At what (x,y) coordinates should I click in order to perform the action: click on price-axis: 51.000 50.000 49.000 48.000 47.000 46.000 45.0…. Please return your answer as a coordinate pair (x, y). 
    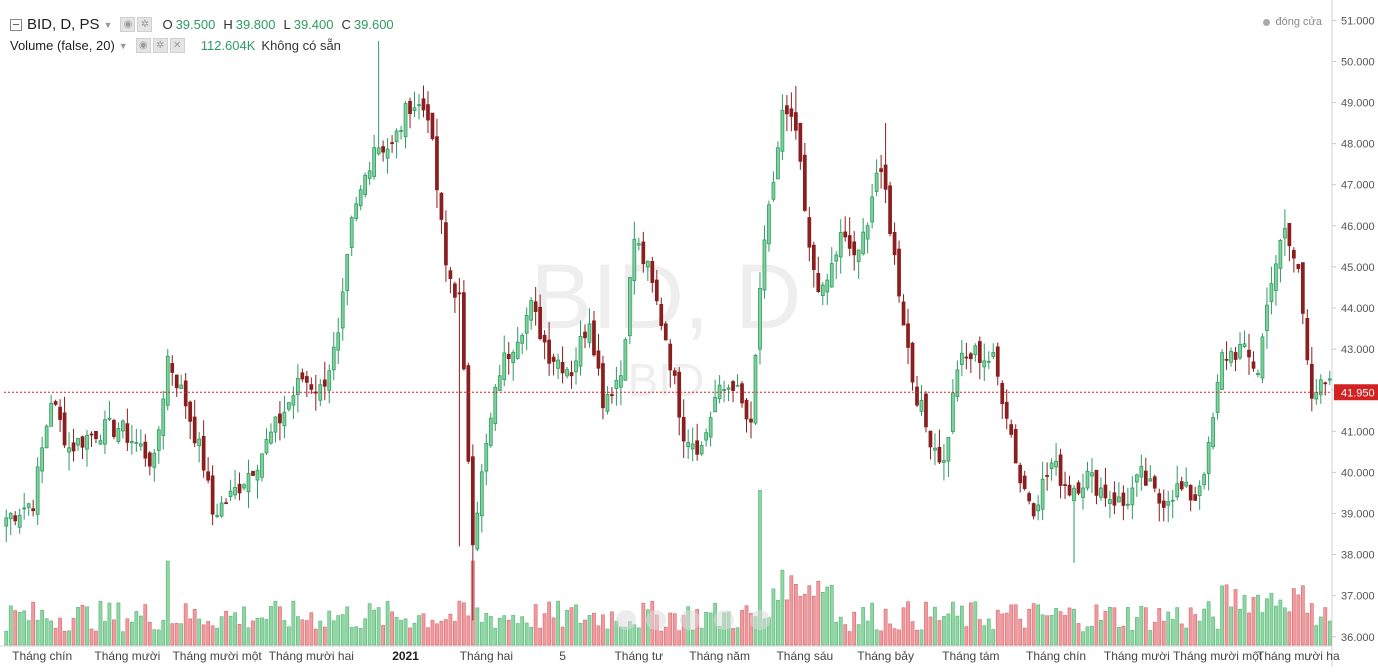
    Looking at the image, I should click on (1354, 333).